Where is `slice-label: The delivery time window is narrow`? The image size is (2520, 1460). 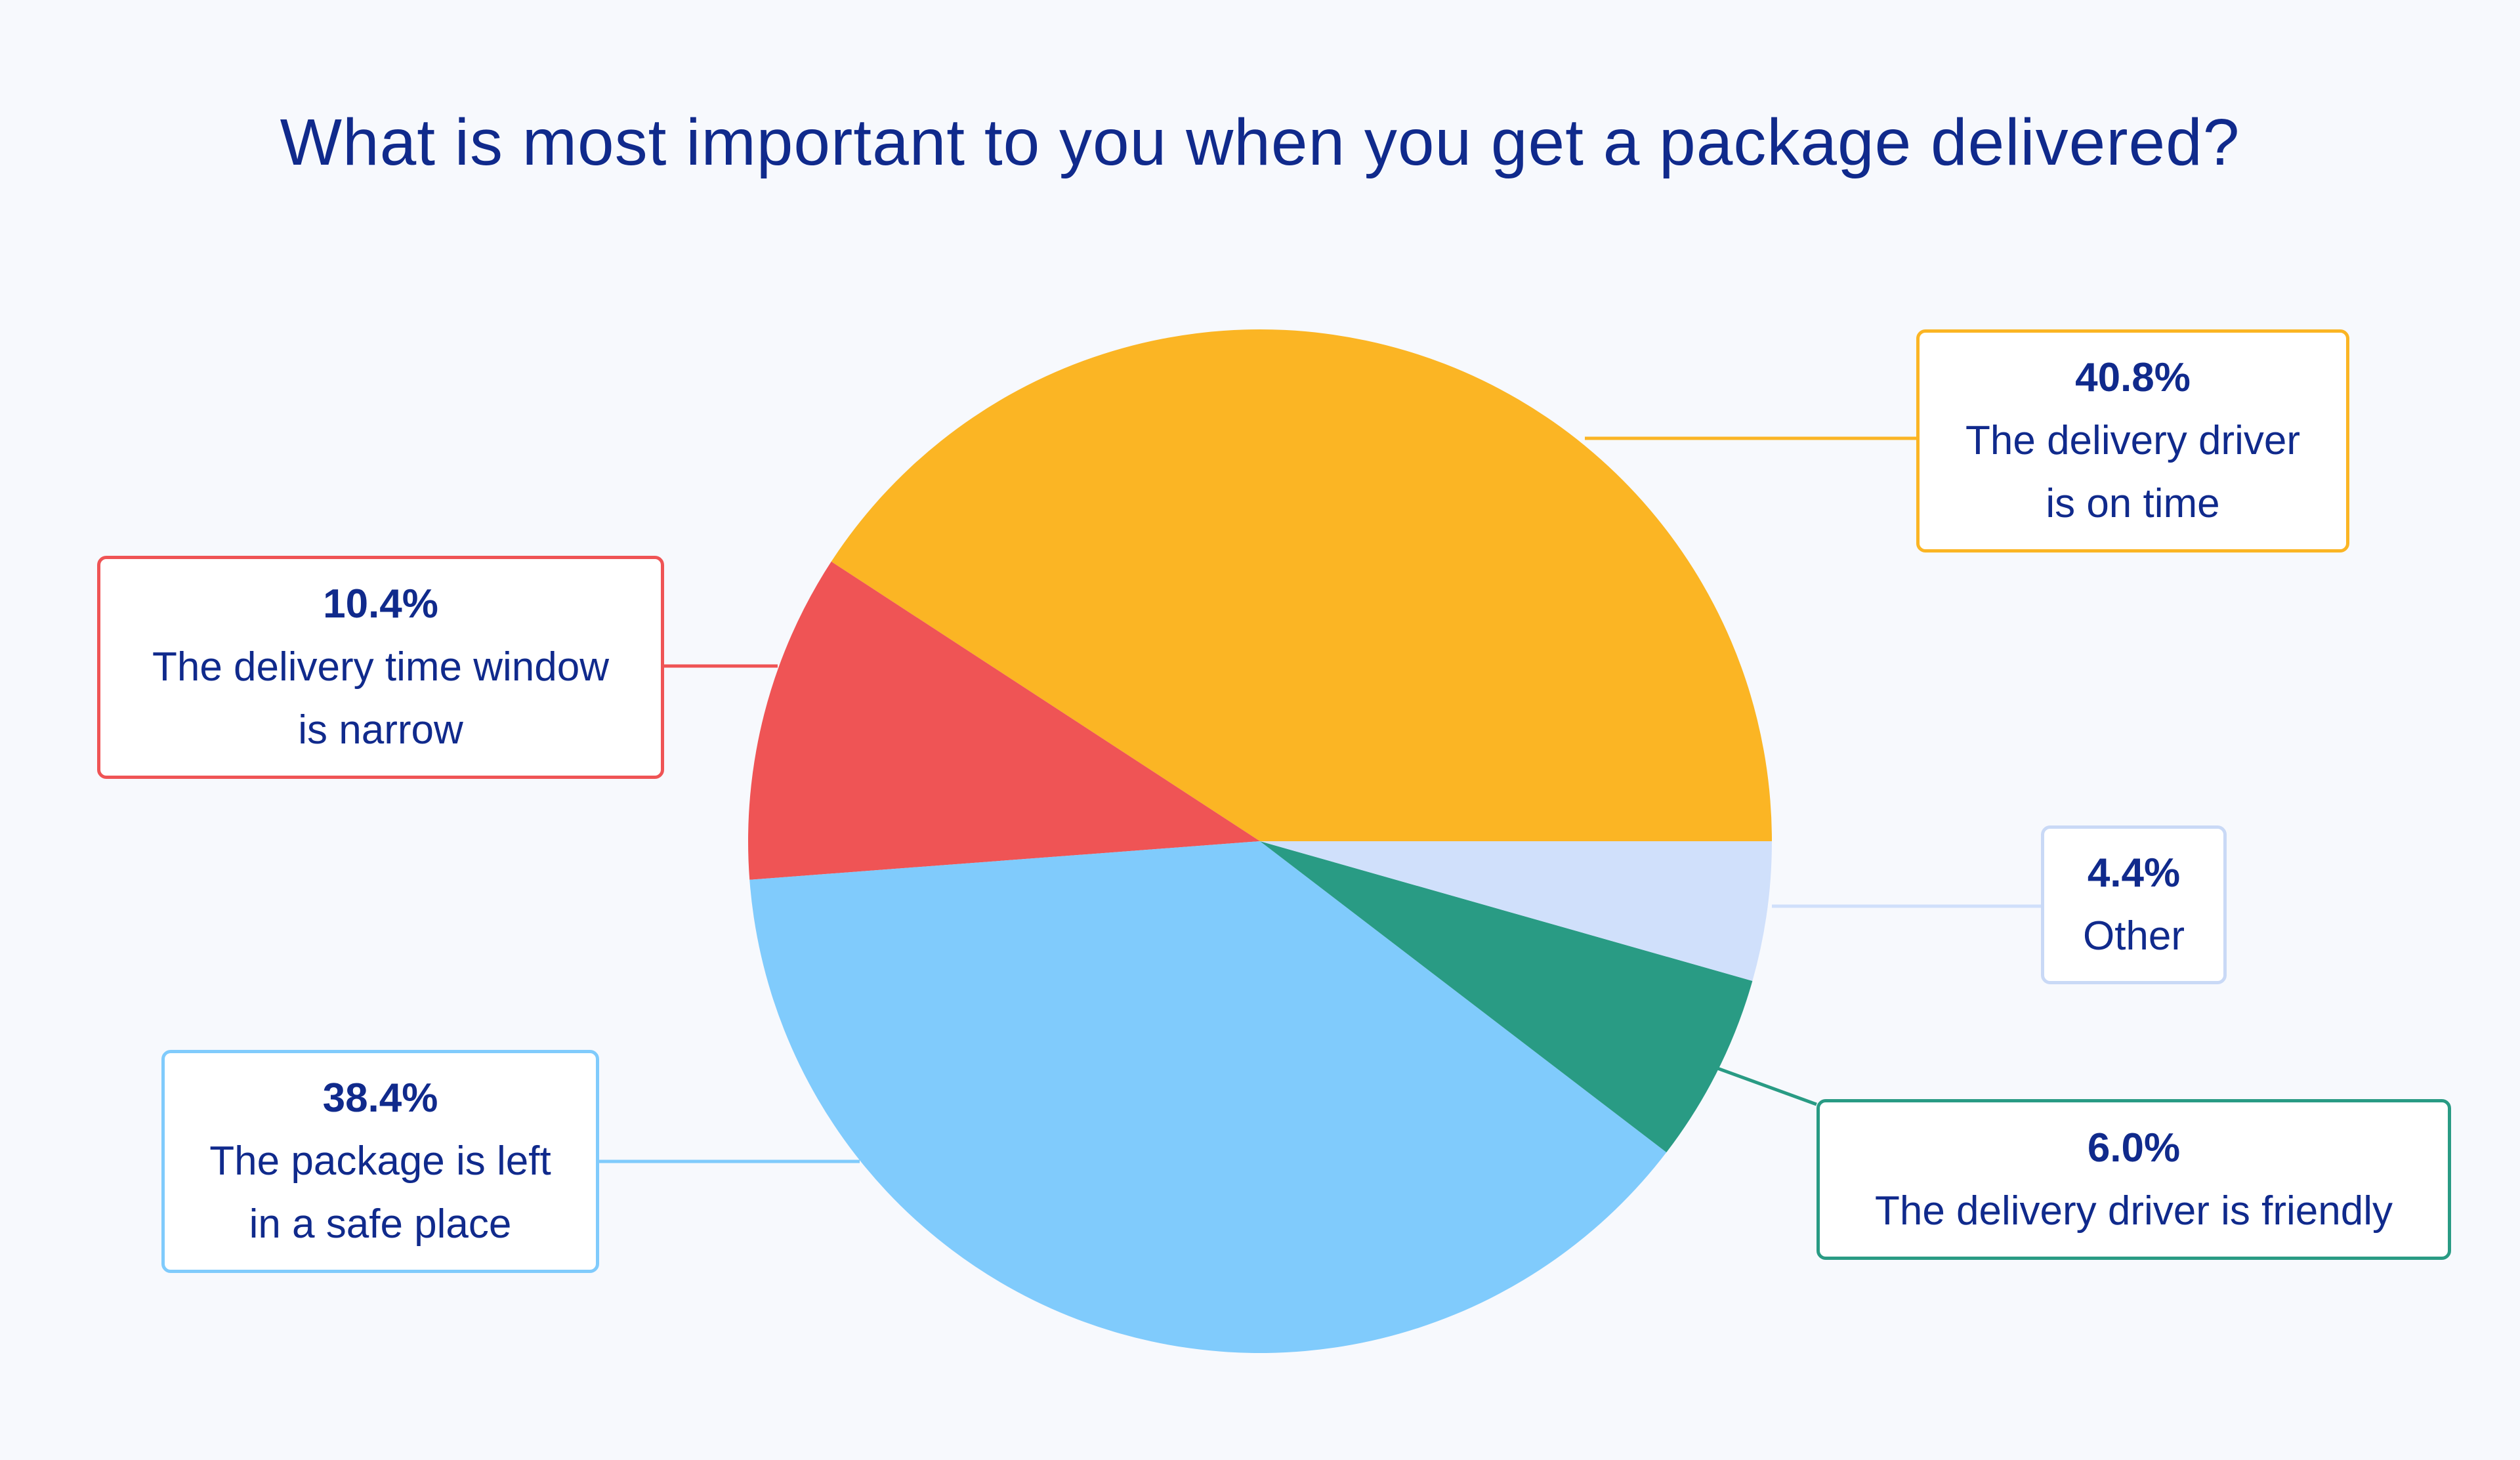
slice-label: The delivery time window is narrow is located at coordinates (381, 698).